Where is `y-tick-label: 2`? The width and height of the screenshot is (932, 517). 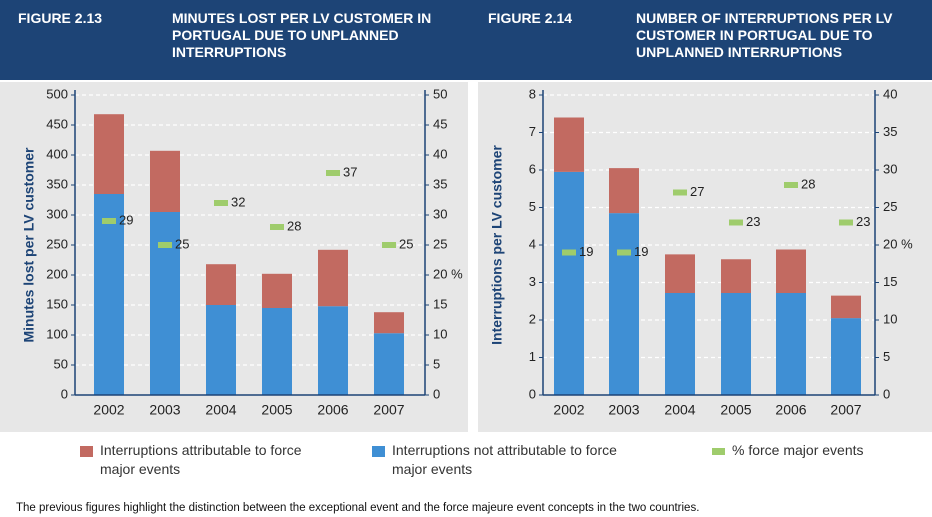
y-tick-label: 2 is located at coordinates (532, 318).